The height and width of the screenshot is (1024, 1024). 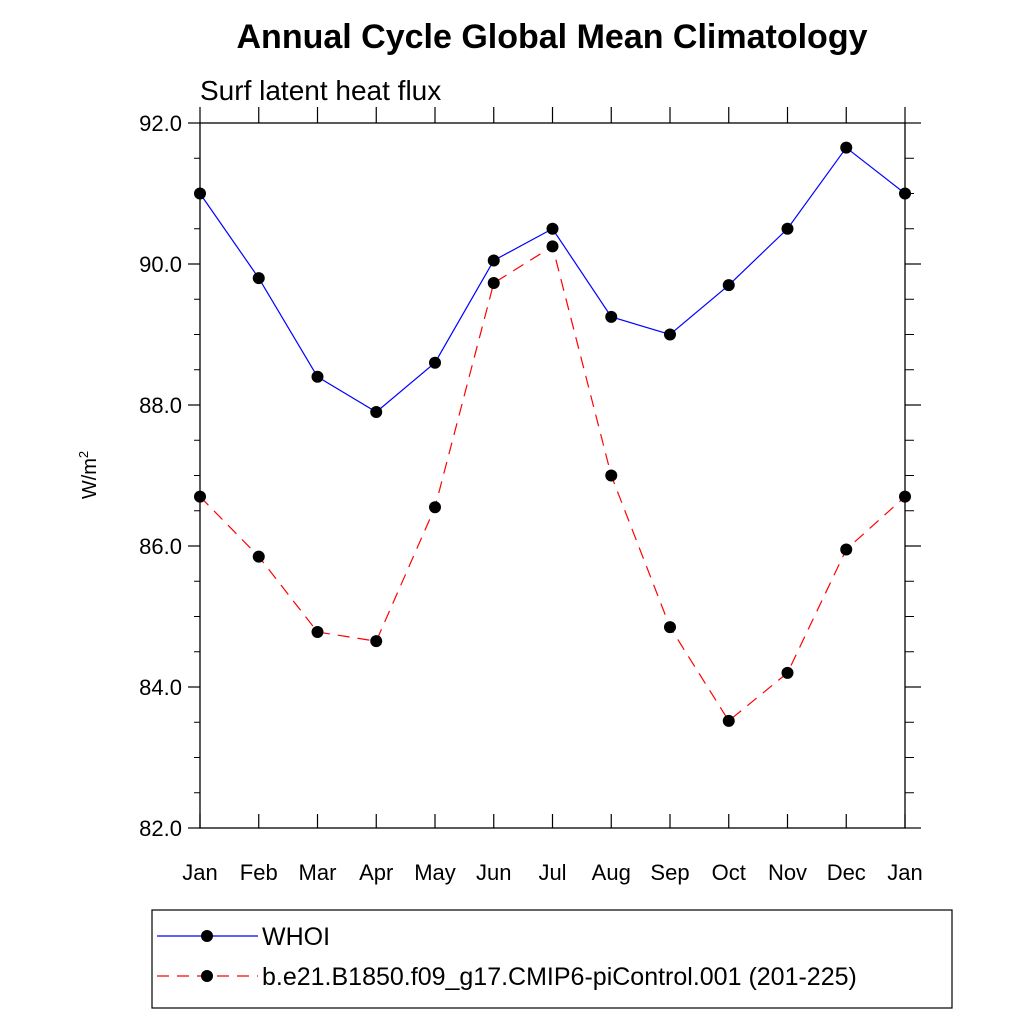 What do you see at coordinates (787, 872) in the screenshot?
I see `x-tick-label: Nov` at bounding box center [787, 872].